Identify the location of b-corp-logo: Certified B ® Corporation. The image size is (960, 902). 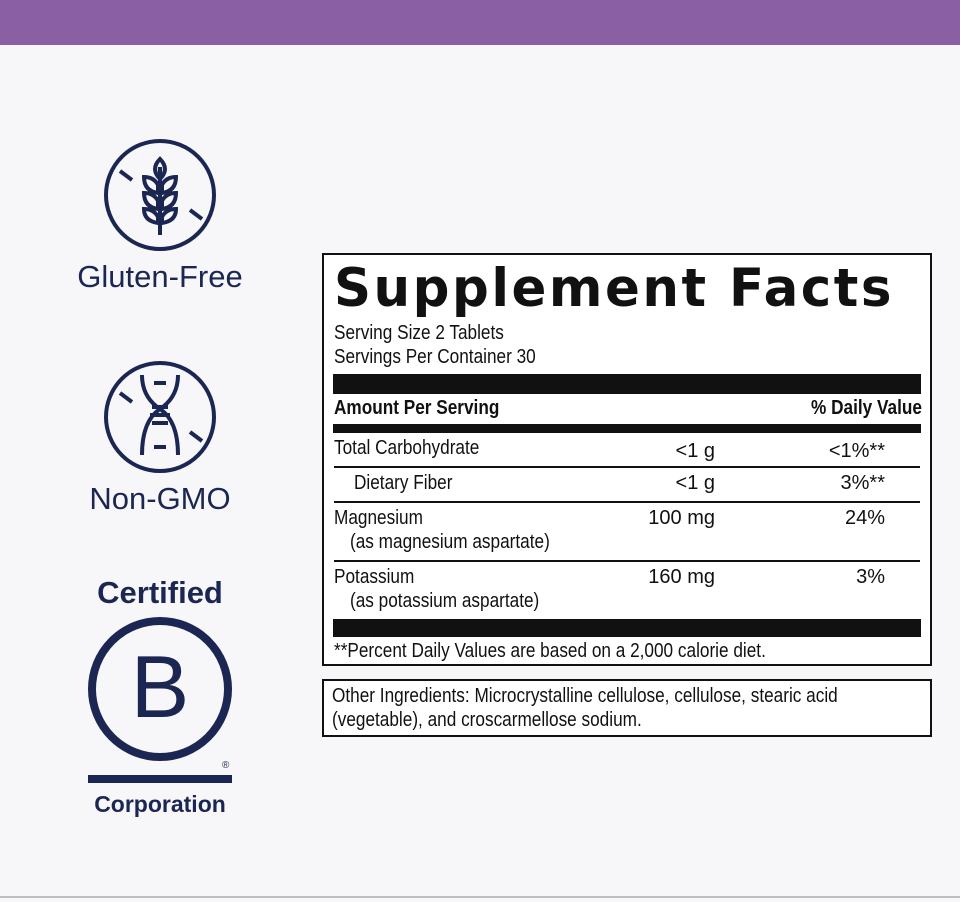
(160, 696).